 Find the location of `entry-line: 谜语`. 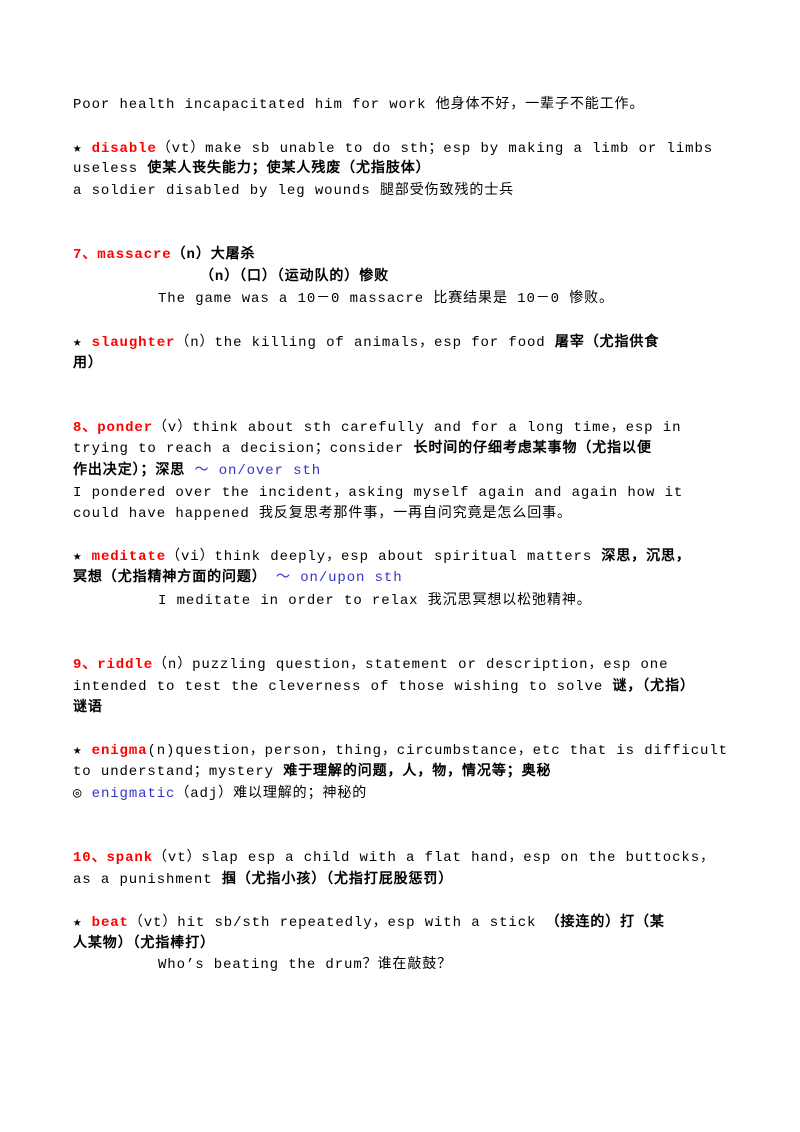

entry-line: 谜语 is located at coordinates (88, 708).